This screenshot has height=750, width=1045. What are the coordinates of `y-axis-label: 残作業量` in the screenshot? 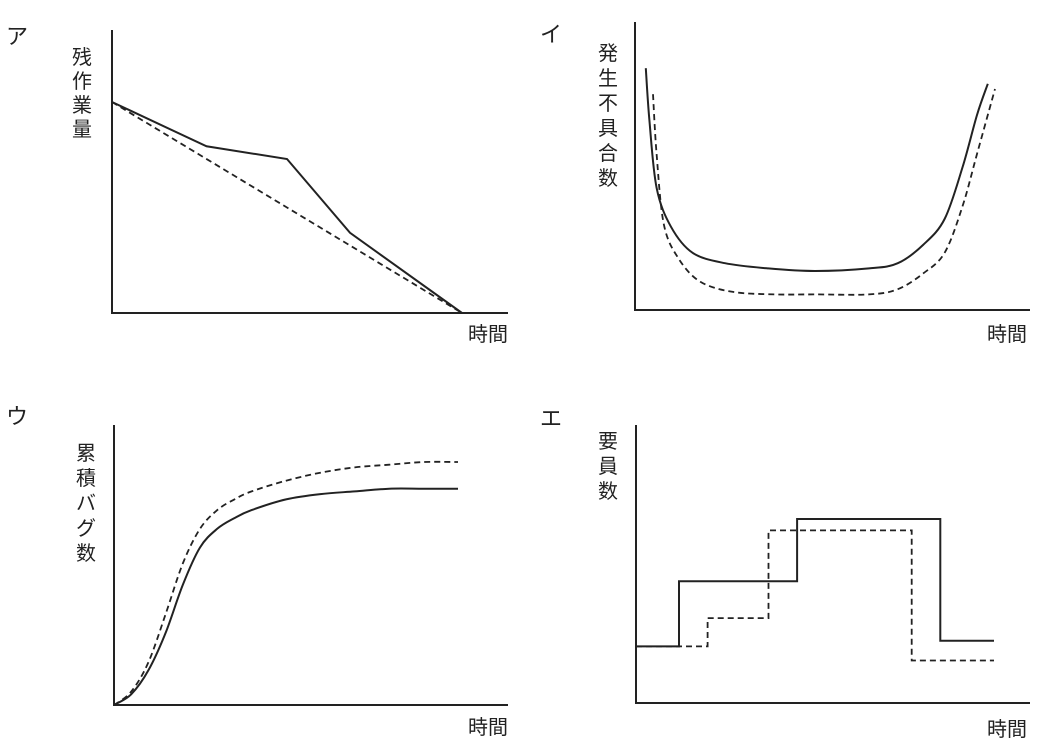 It's located at (82, 93).